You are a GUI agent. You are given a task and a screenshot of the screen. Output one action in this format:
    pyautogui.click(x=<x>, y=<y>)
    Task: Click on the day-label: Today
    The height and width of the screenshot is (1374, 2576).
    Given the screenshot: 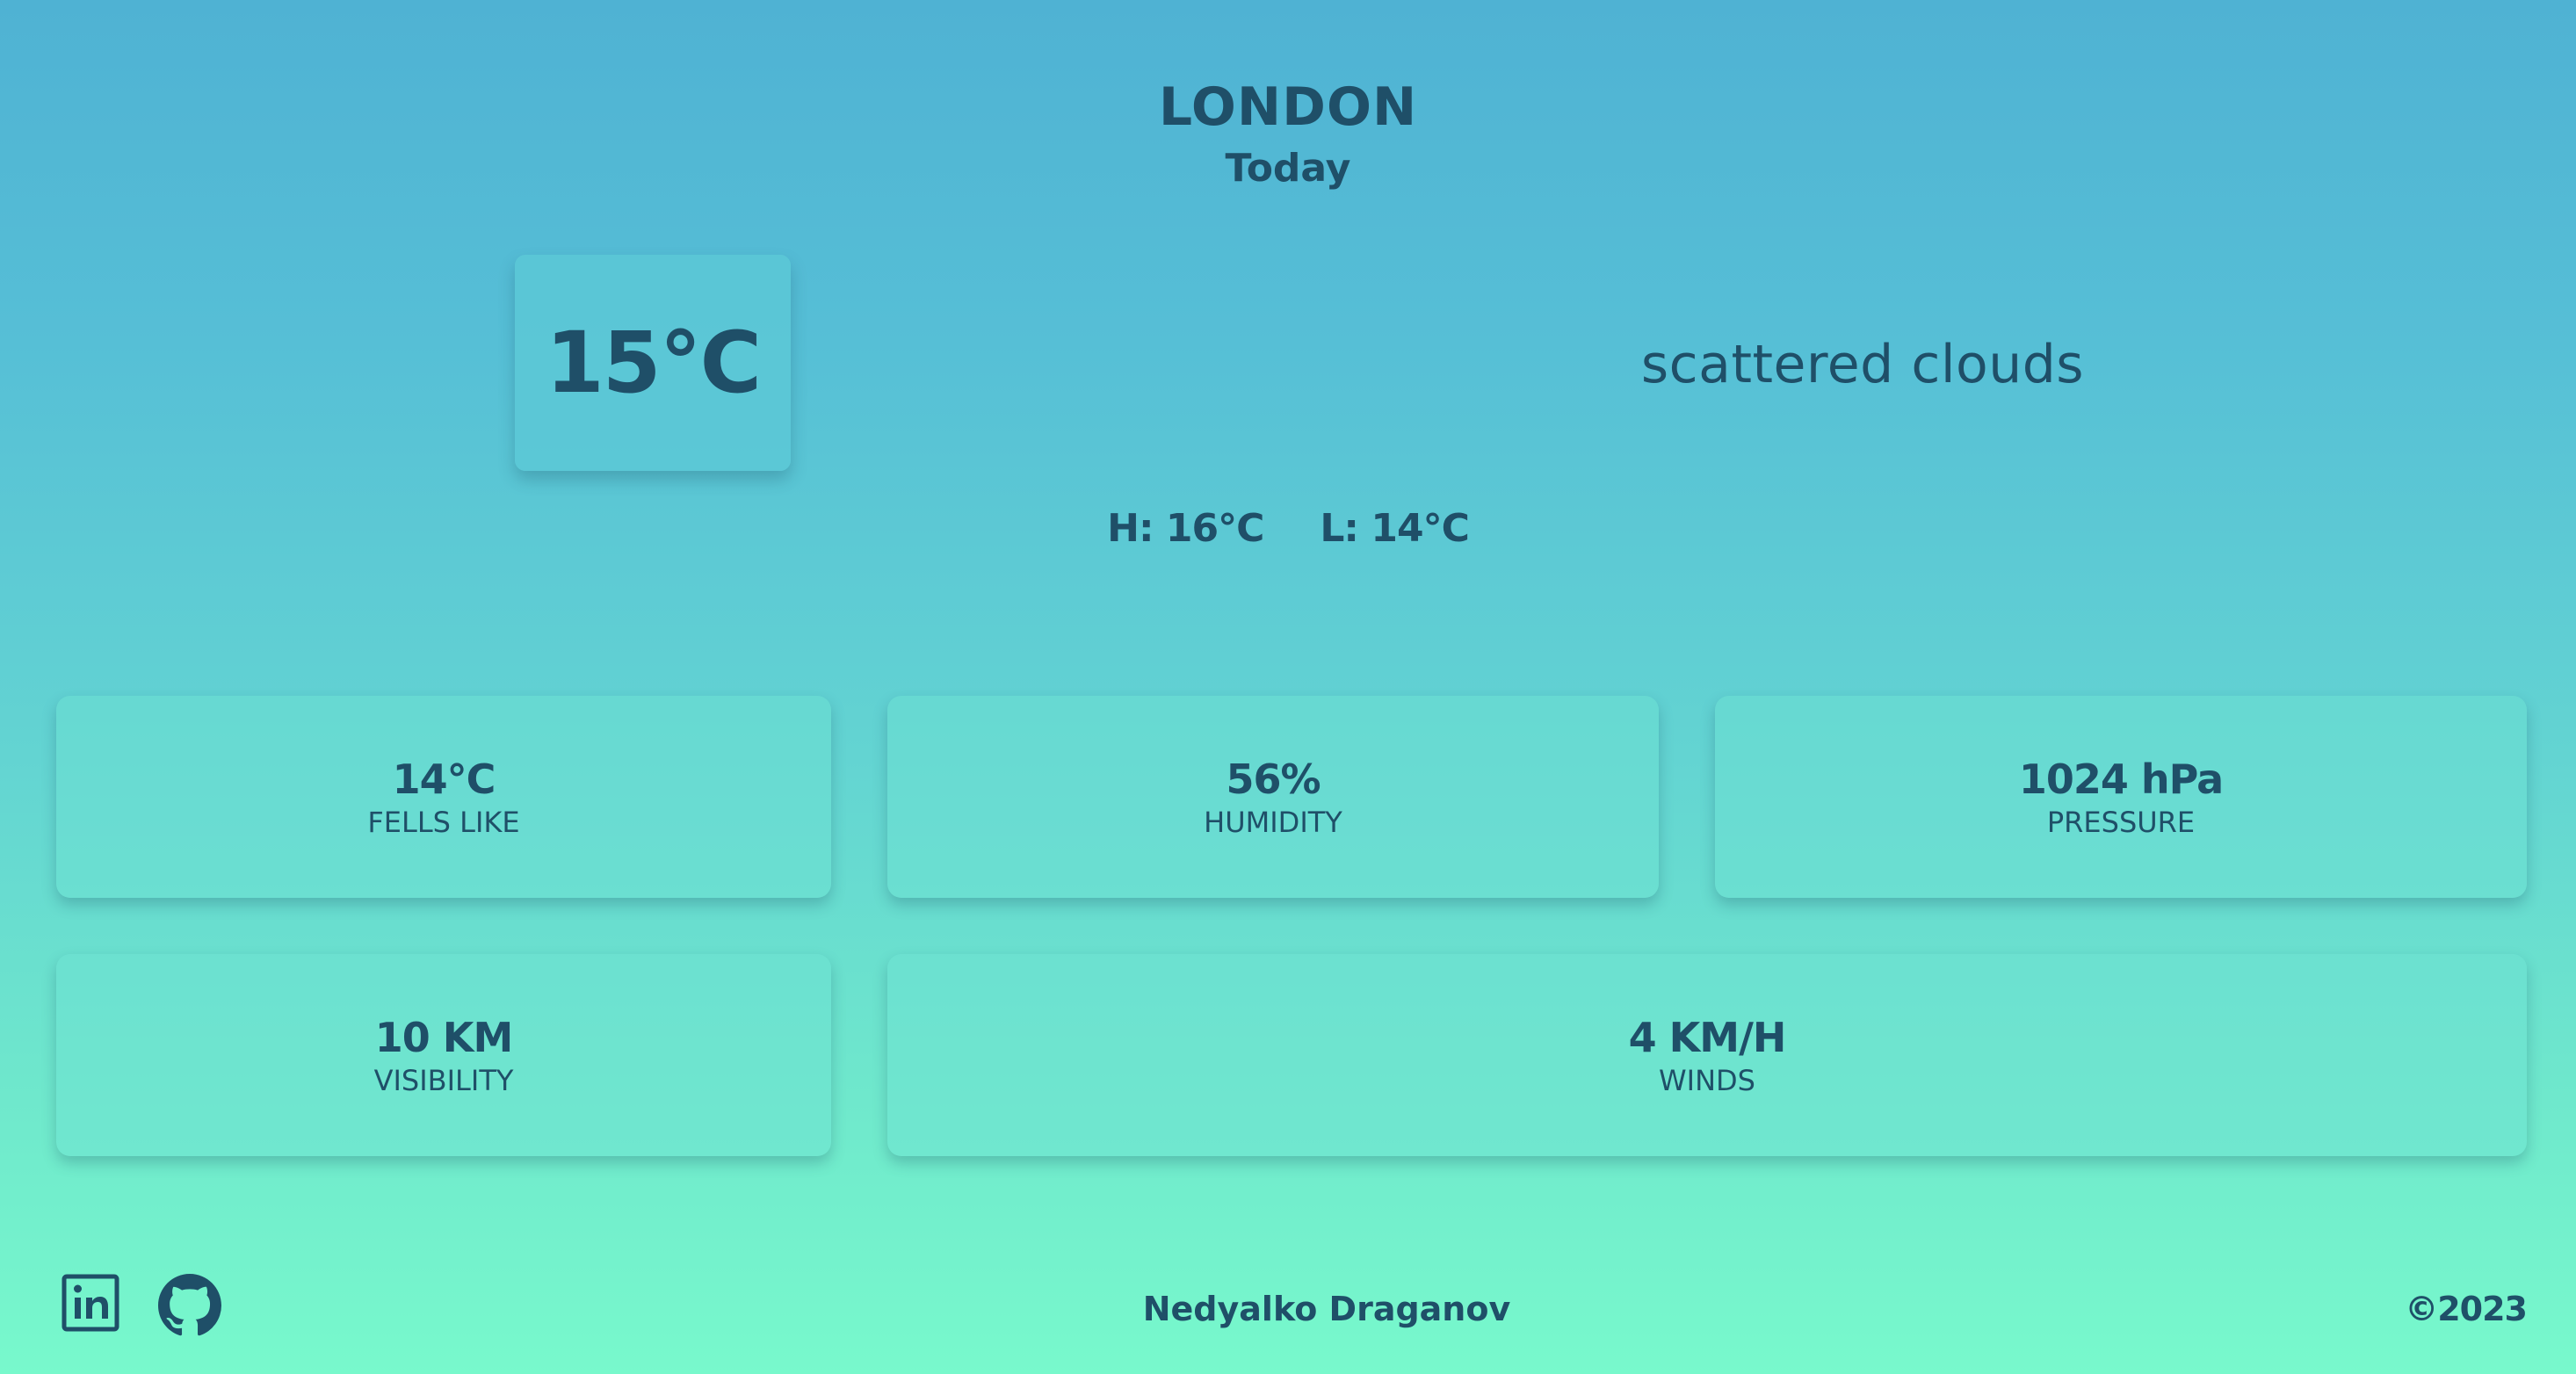 What is the action you would take?
    pyautogui.click(x=1288, y=168)
    